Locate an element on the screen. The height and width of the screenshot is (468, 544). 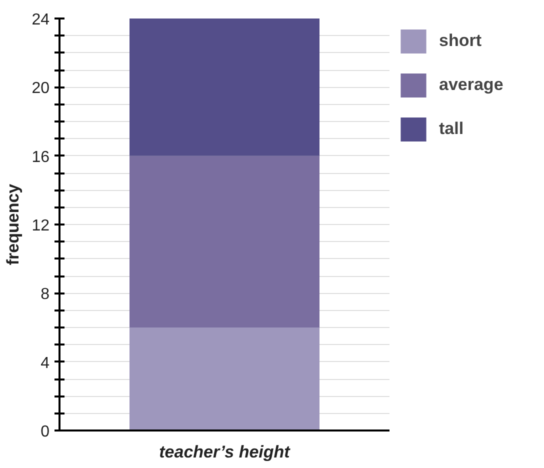
y-tick-label: 24 is located at coordinates (41, 20).